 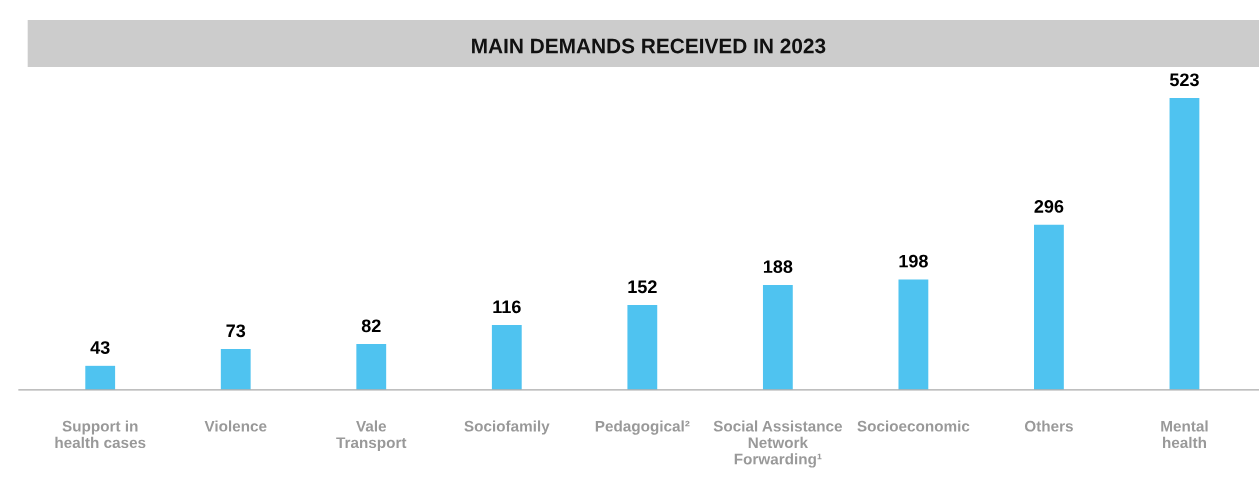 What do you see at coordinates (1049, 206) in the screenshot?
I see `data-label: 296` at bounding box center [1049, 206].